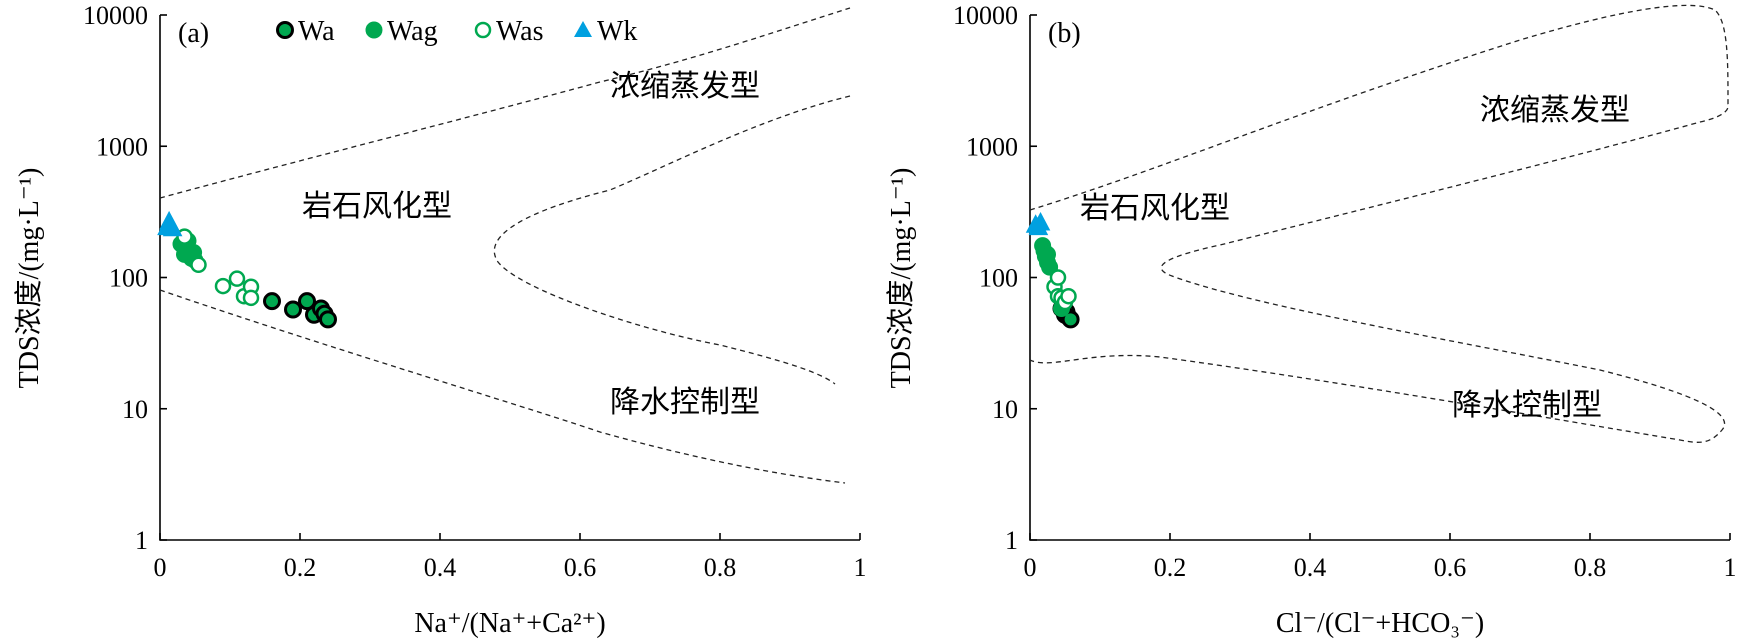  Describe the element at coordinates (1730, 567) in the screenshot. I see `panel-b-x-tick-label: 1` at that location.